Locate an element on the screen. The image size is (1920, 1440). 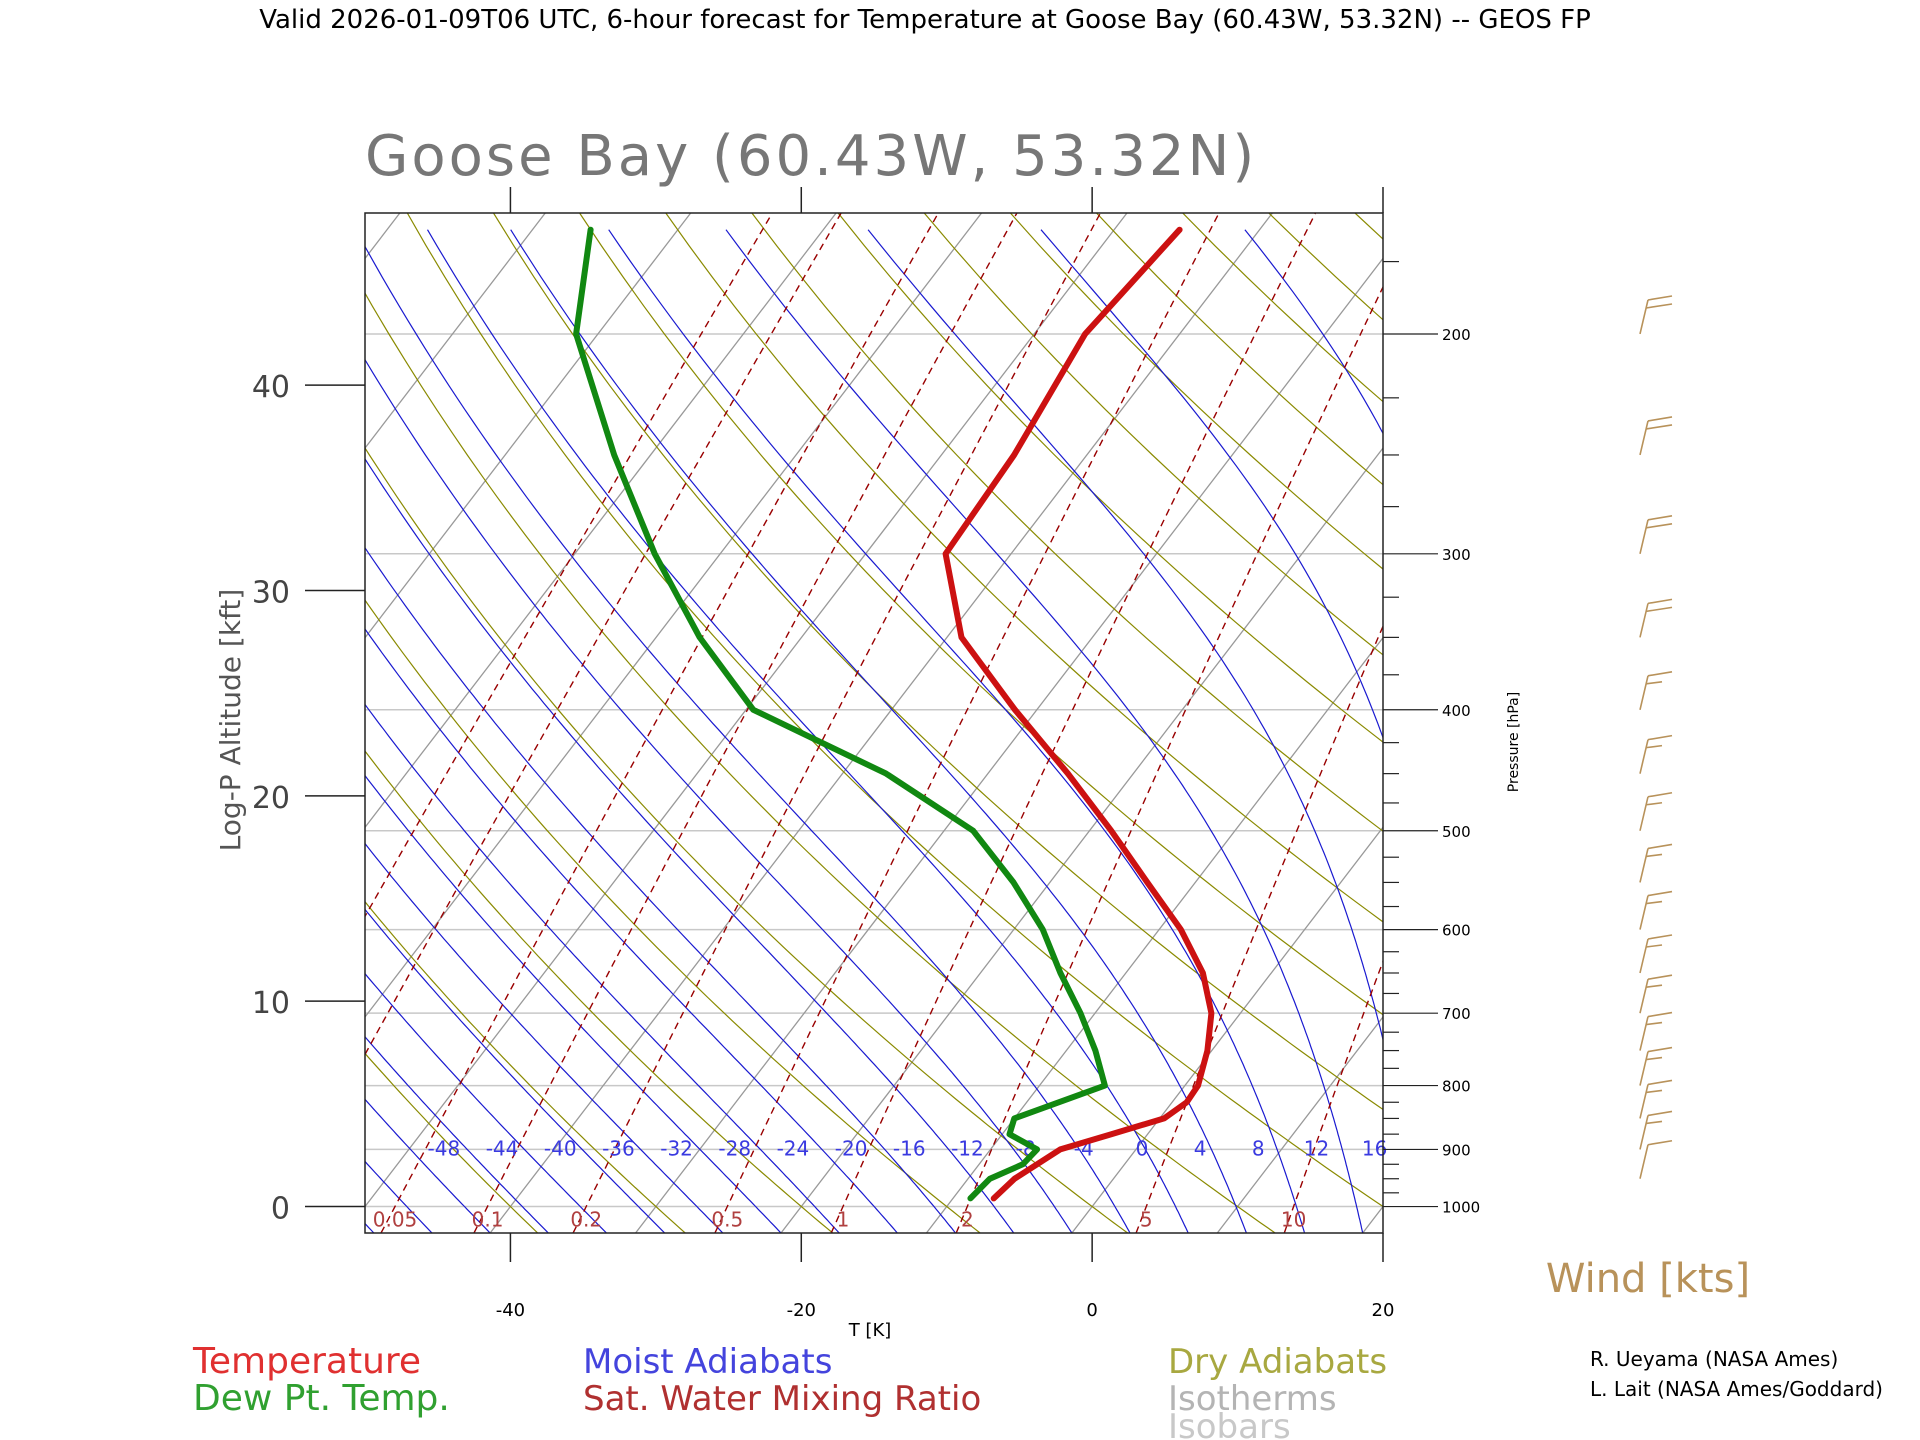
pressure-tick-label: 400 is located at coordinates (1456, 711).